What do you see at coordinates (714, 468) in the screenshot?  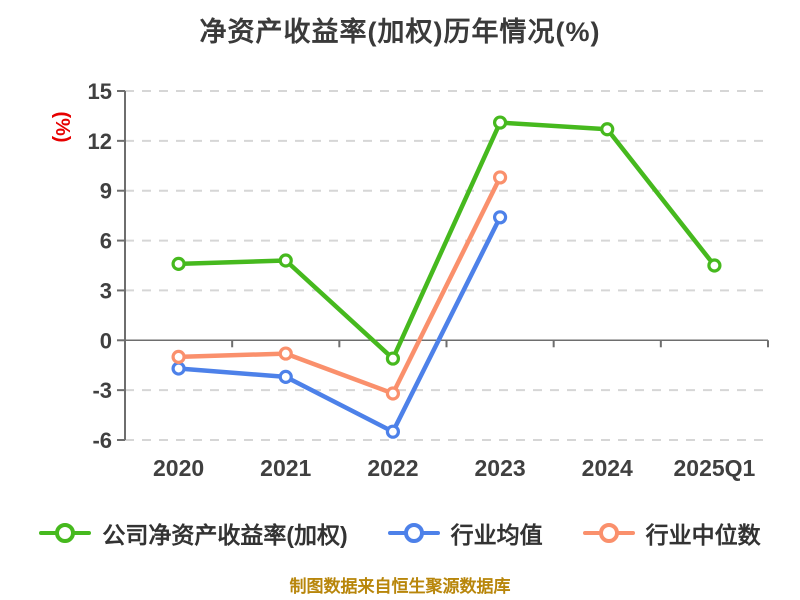 I see `x-axis-tick-label: 2025Q1` at bounding box center [714, 468].